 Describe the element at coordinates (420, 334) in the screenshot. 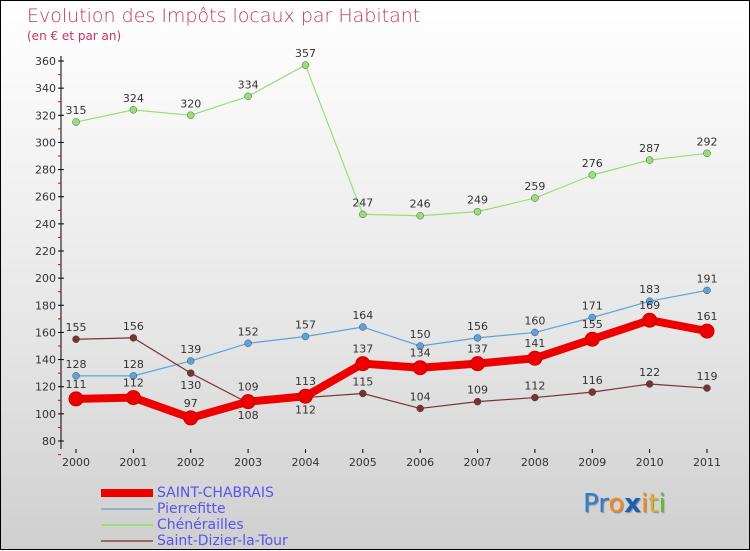

I see `data-label: 150` at that location.